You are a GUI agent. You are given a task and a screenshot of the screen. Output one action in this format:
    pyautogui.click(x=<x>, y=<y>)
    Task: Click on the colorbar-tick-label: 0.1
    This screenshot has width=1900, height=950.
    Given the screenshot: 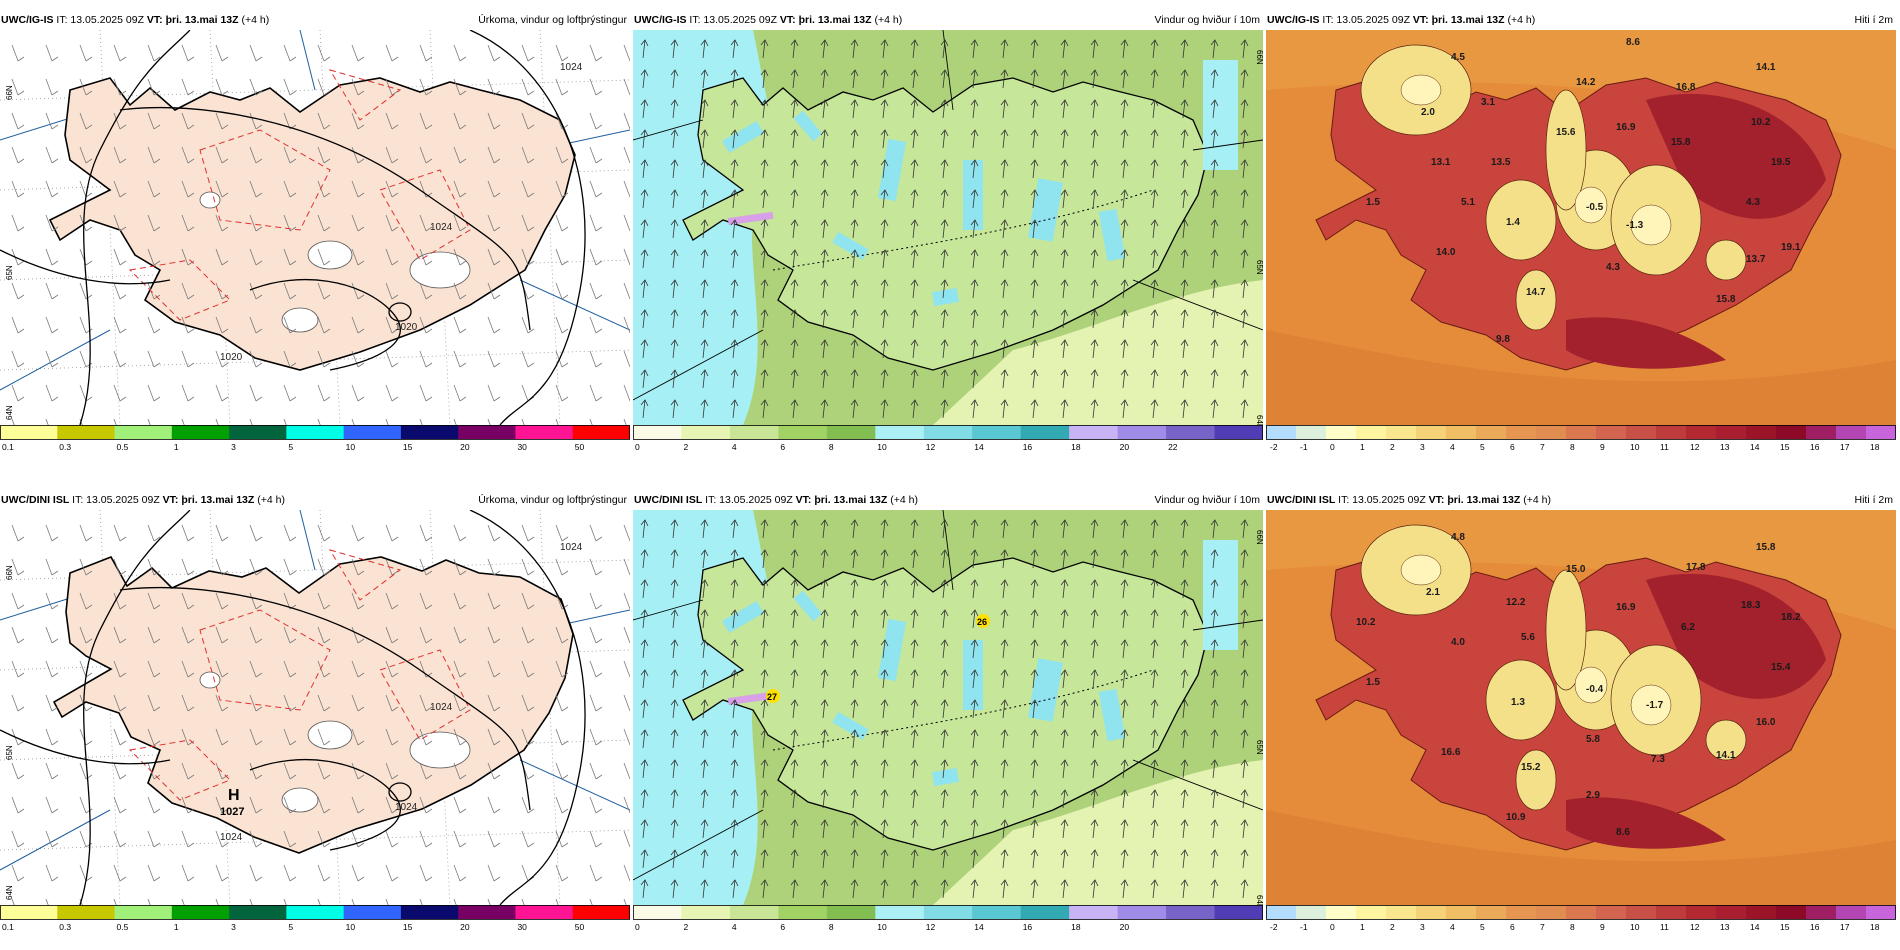 What is the action you would take?
    pyautogui.click(x=8, y=927)
    